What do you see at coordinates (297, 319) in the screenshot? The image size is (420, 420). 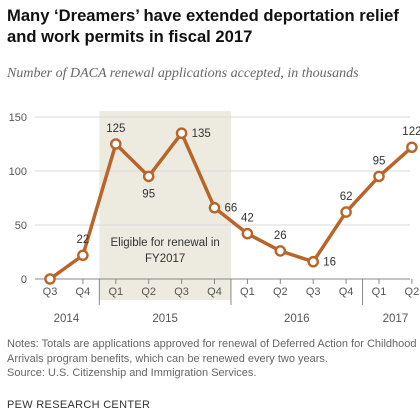 I see `year-label: 2016` at bounding box center [297, 319].